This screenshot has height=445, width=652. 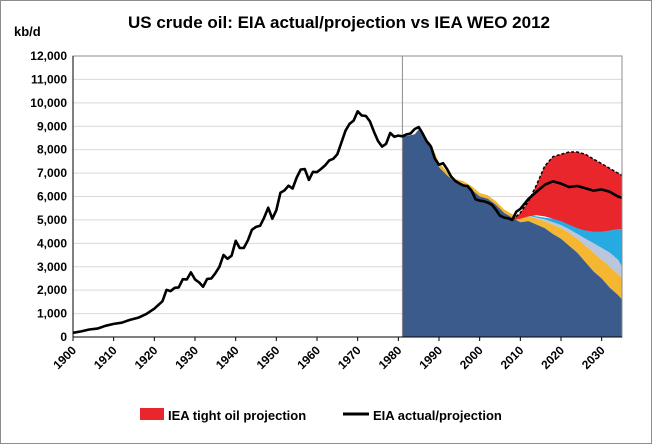 I want to click on y-tick-label: 4,000, so click(x=52, y=243).